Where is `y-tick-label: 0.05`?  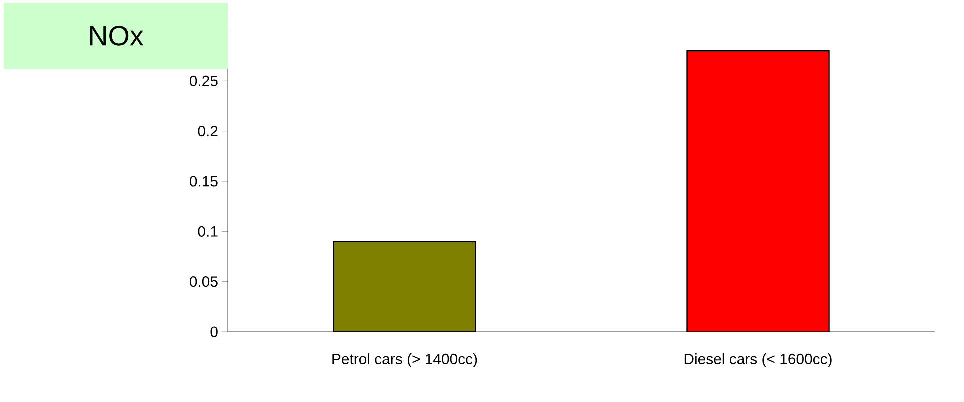 y-tick-label: 0.05 is located at coordinates (204, 282).